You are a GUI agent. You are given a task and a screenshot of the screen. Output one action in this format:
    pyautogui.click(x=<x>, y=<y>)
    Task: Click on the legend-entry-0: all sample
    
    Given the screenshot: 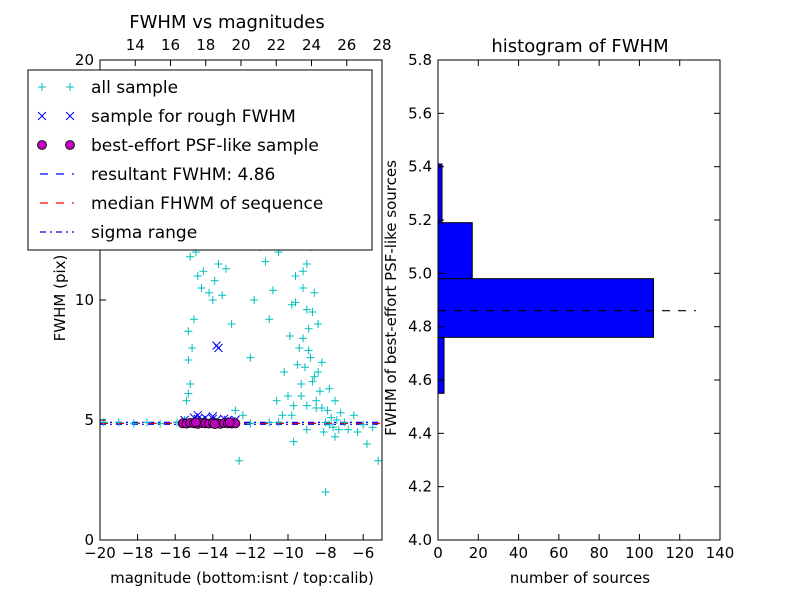 What is the action you would take?
    pyautogui.click(x=108, y=88)
    